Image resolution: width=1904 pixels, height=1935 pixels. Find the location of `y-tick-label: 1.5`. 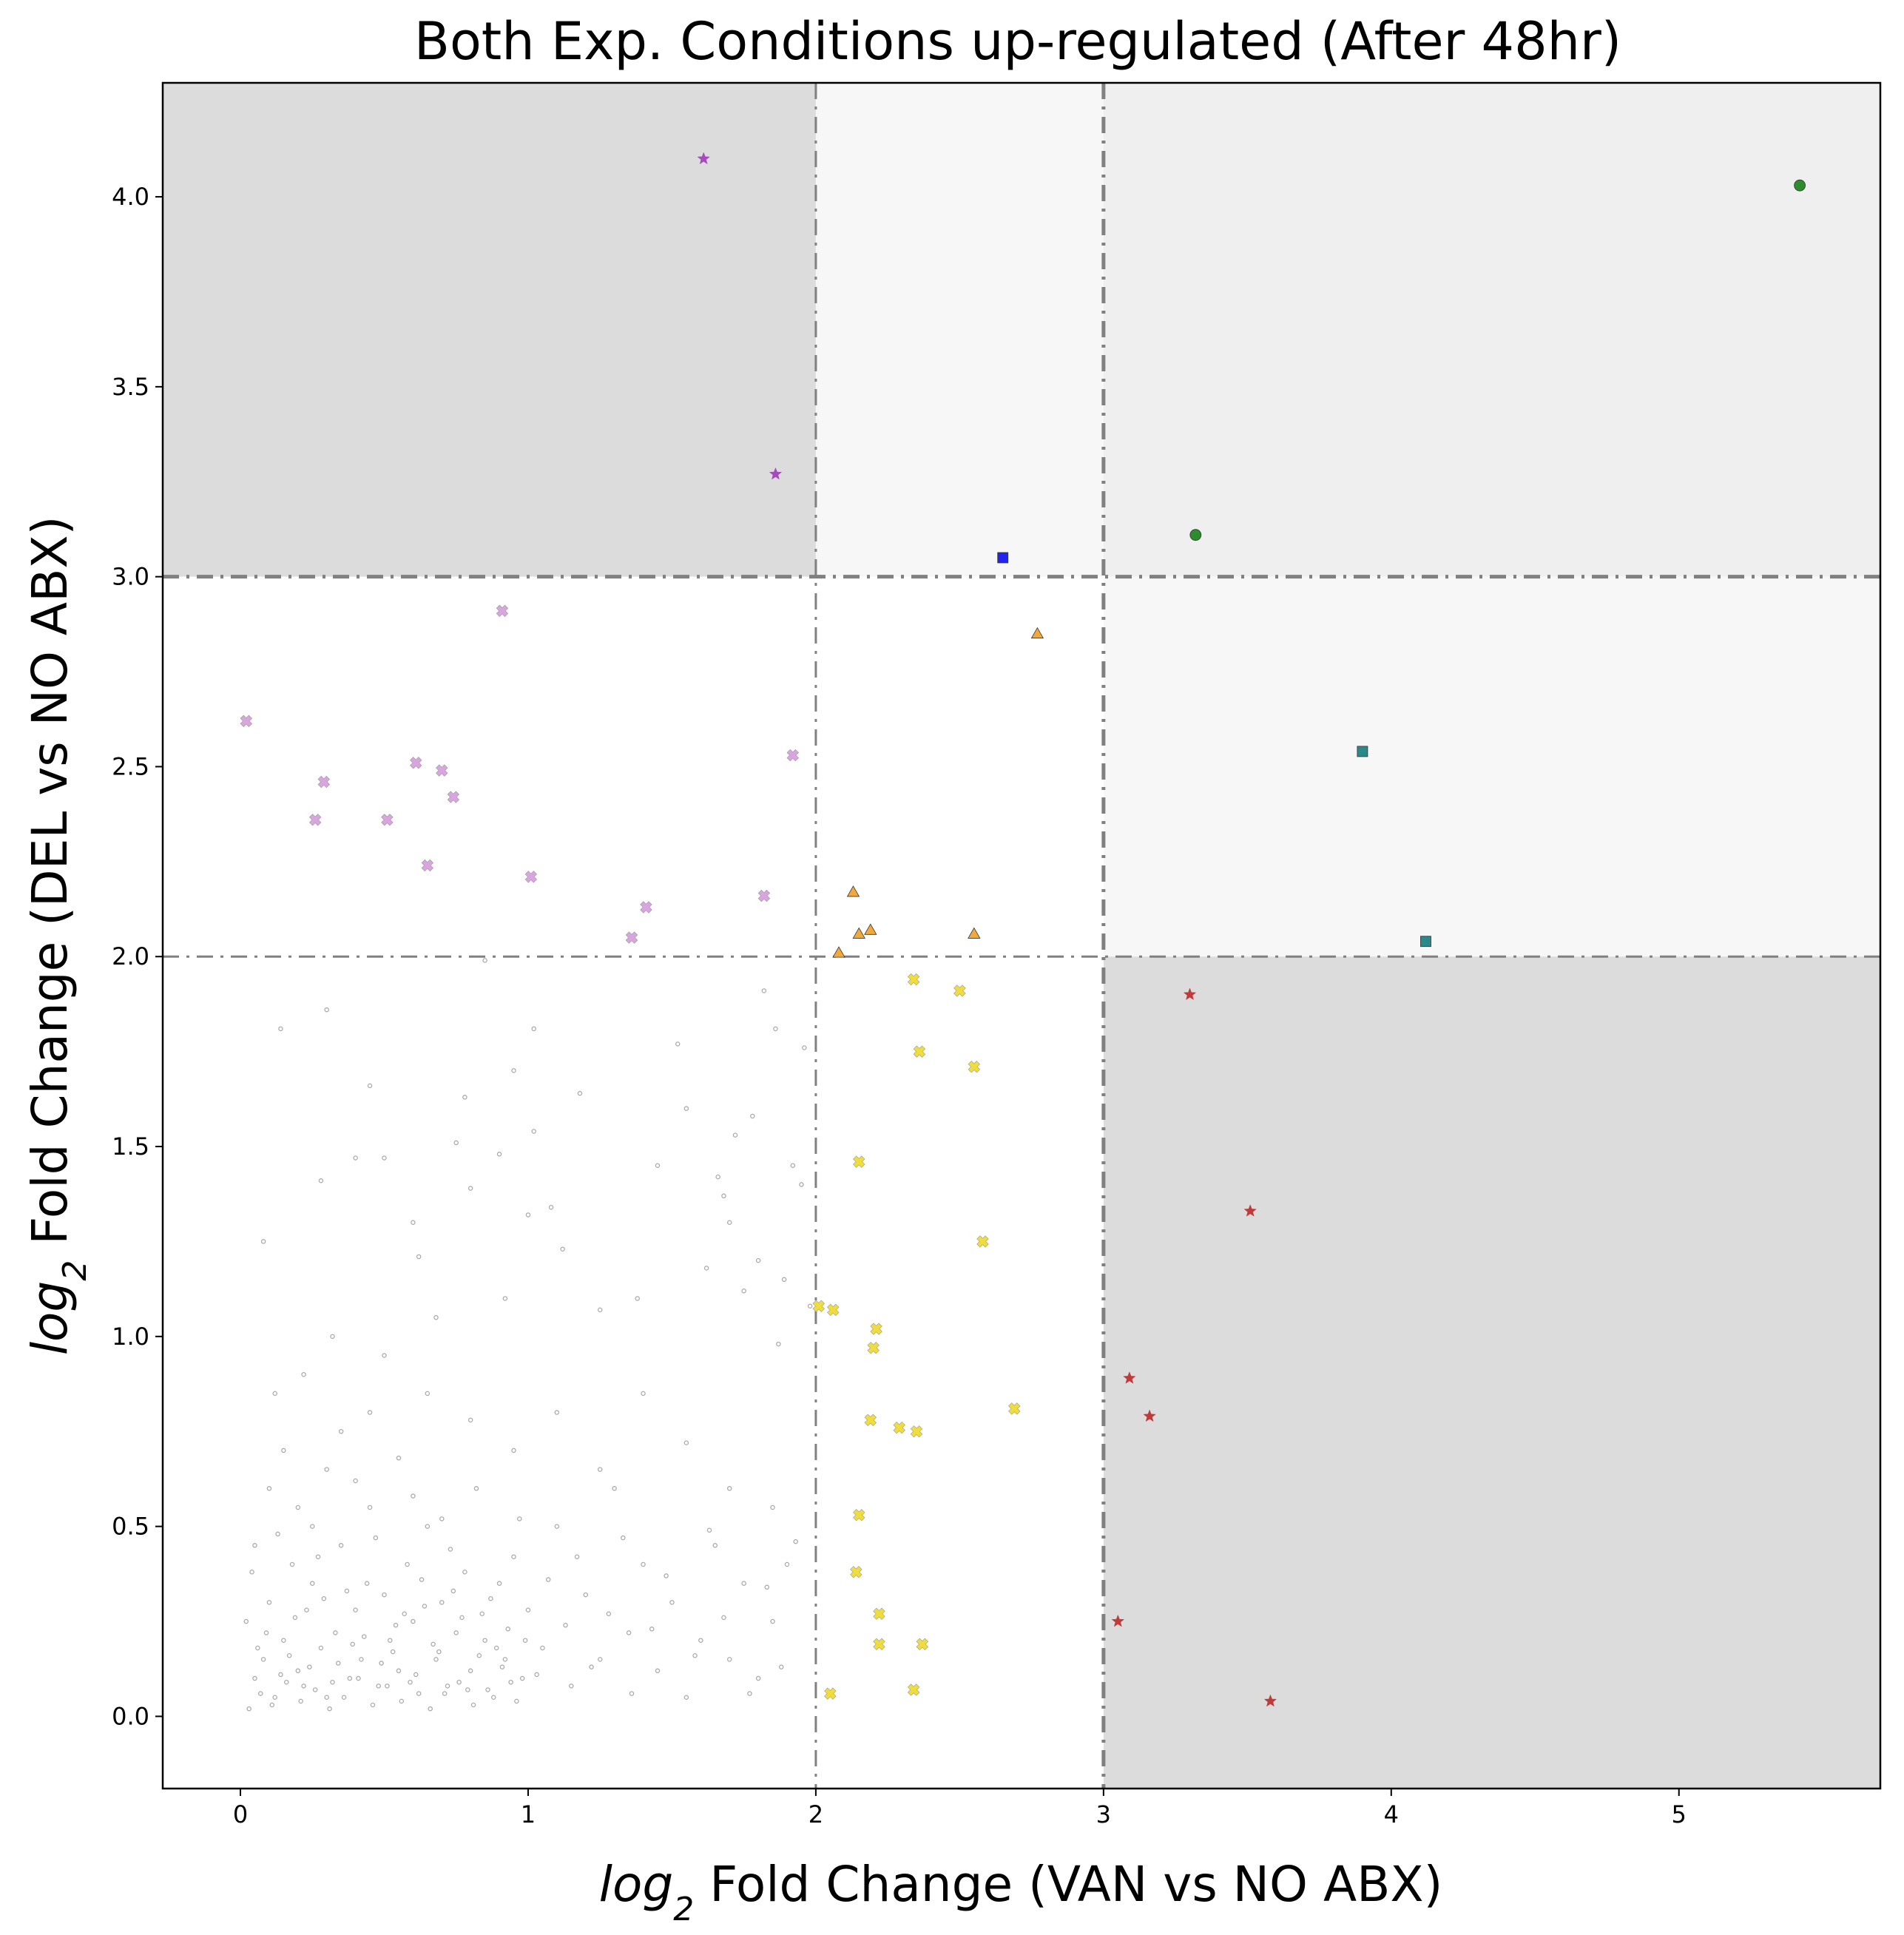

y-tick-label: 1.5 is located at coordinates (130, 1146).